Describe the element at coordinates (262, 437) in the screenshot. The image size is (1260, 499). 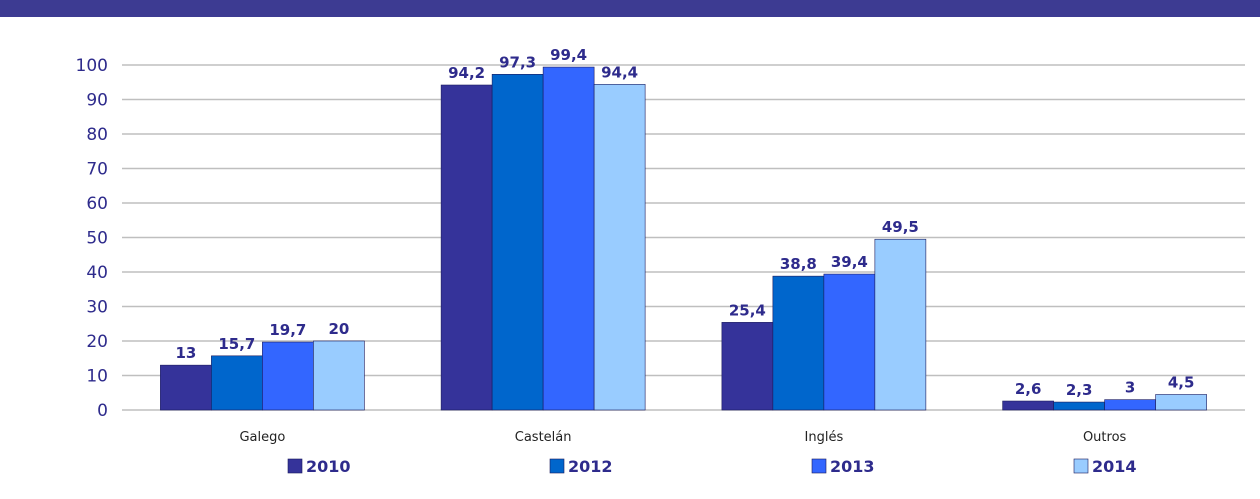
I see `x-tick-label: Galego` at that location.